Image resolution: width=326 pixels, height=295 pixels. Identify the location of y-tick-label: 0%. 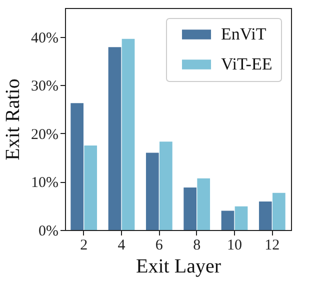
(48, 232).